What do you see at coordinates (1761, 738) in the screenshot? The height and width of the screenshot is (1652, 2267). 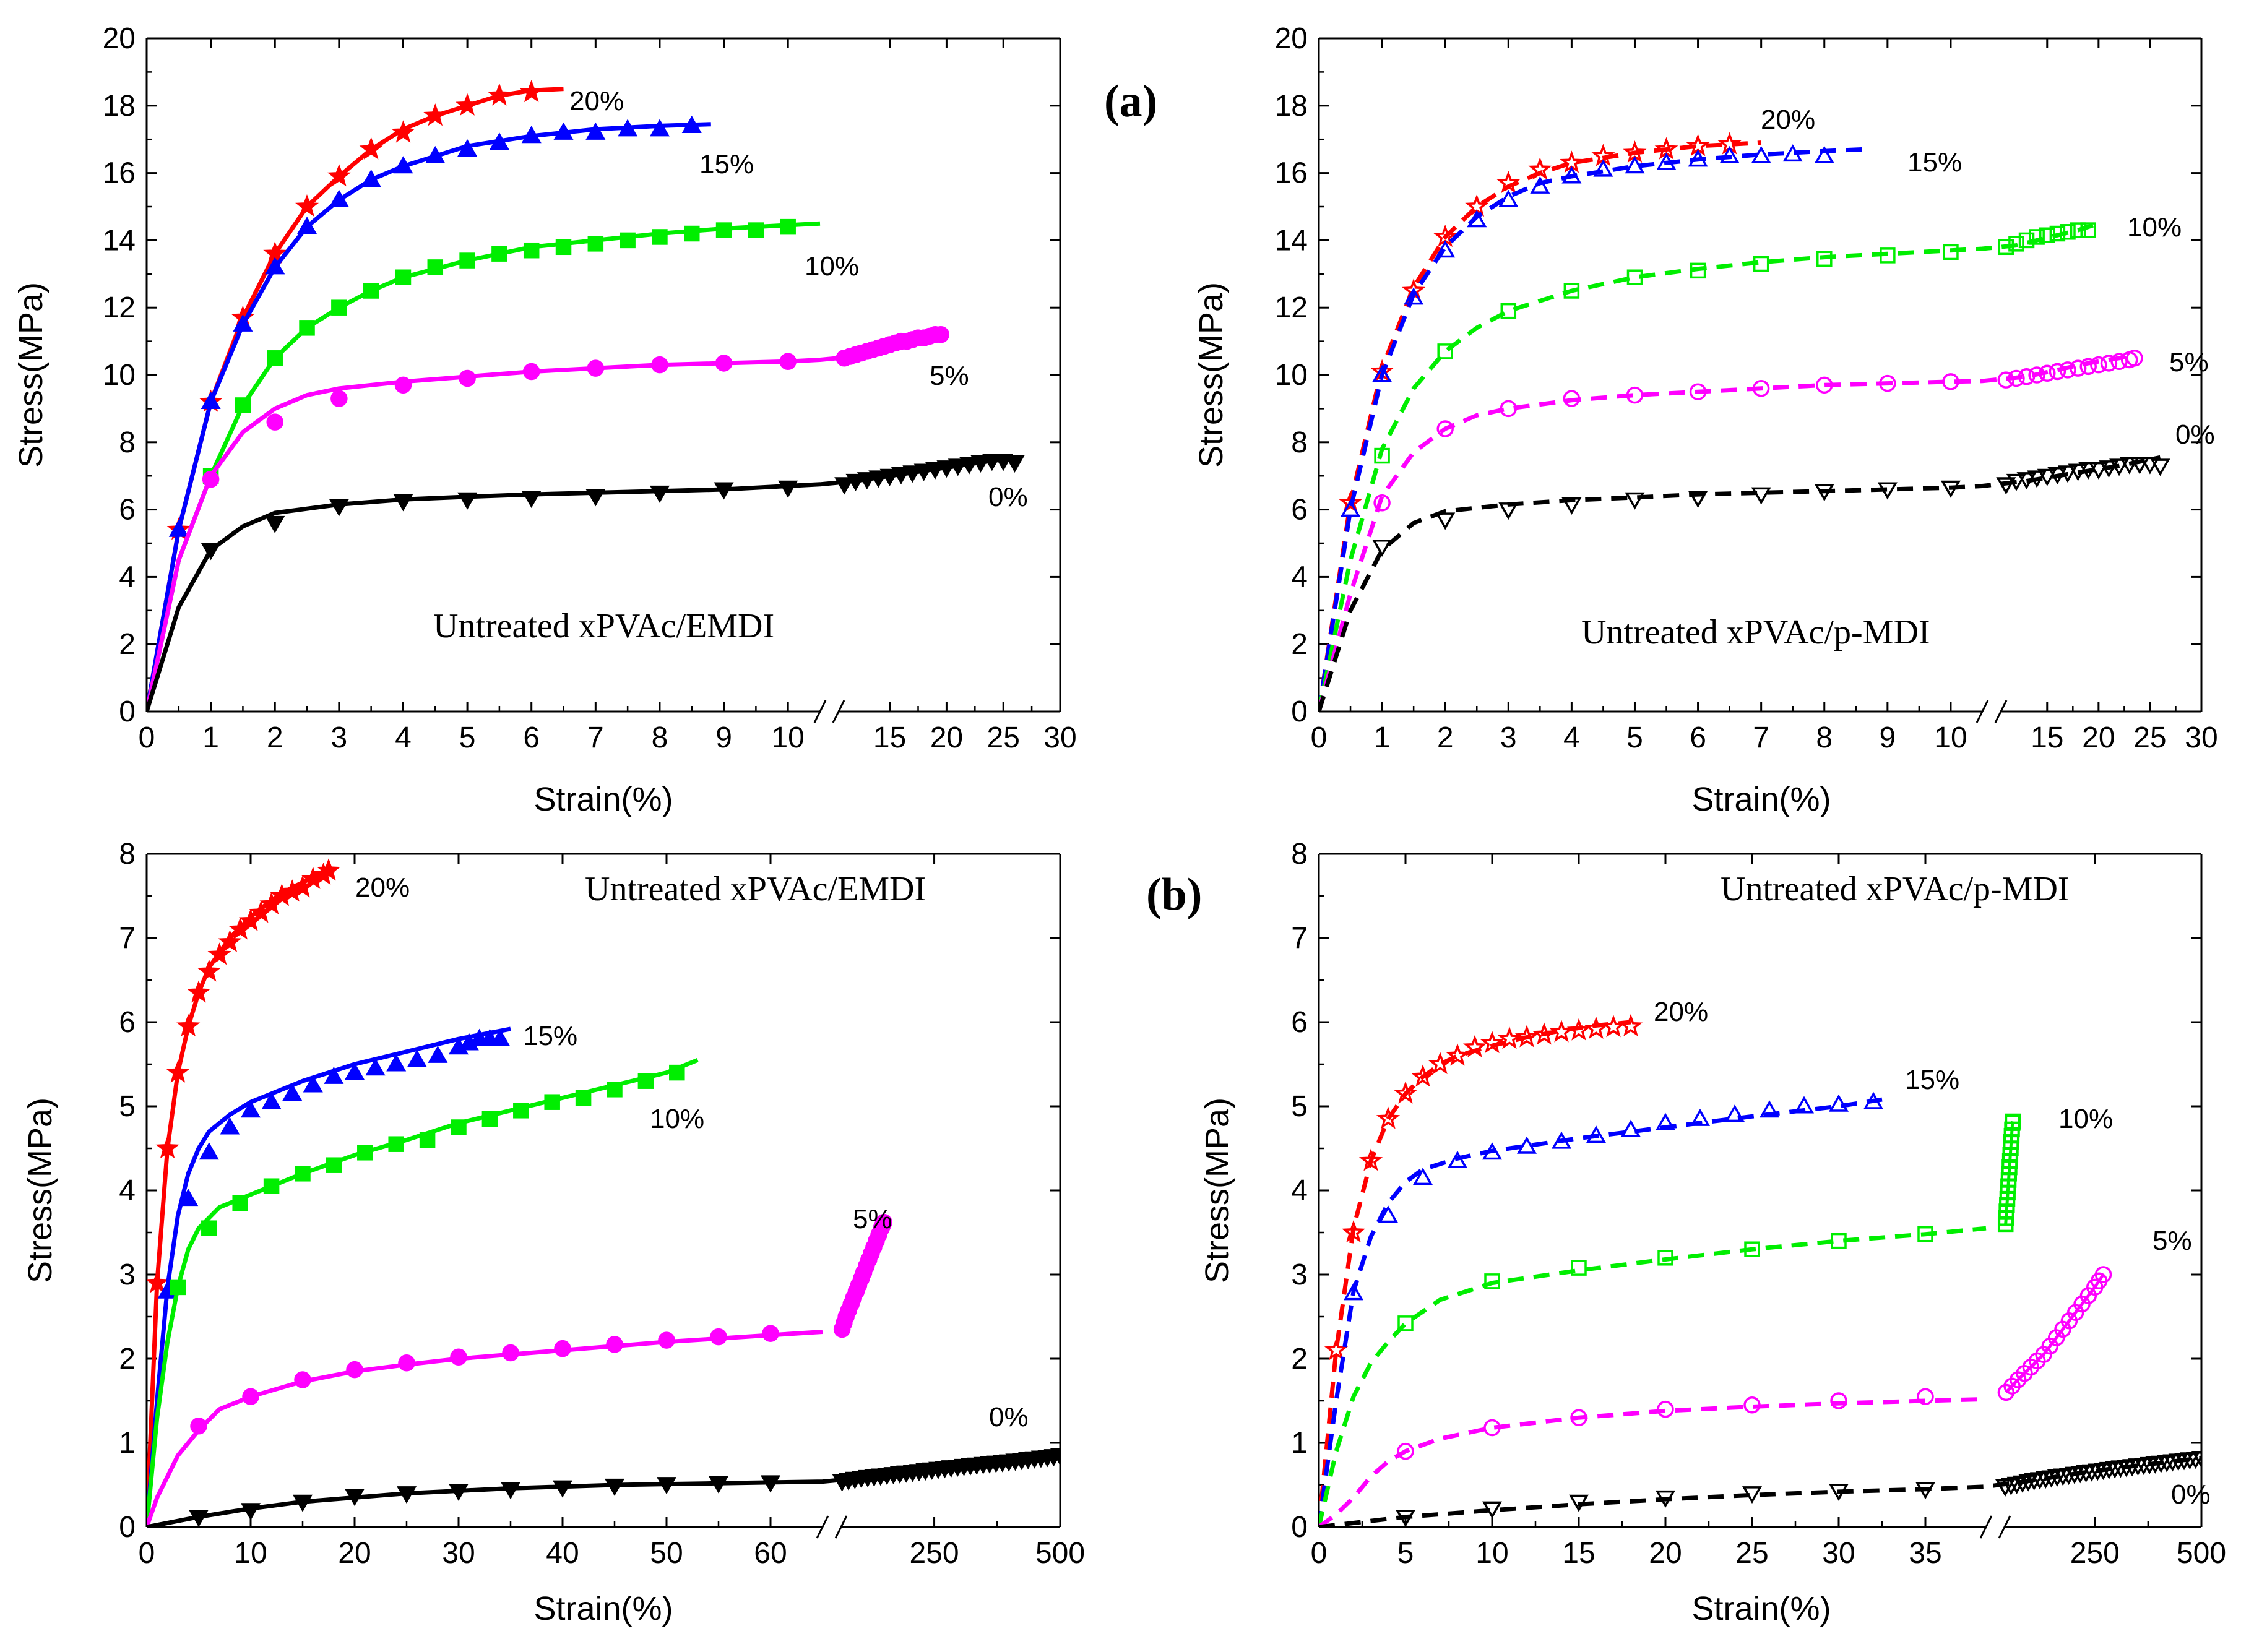 I see `x-tick-label: 7` at bounding box center [1761, 738].